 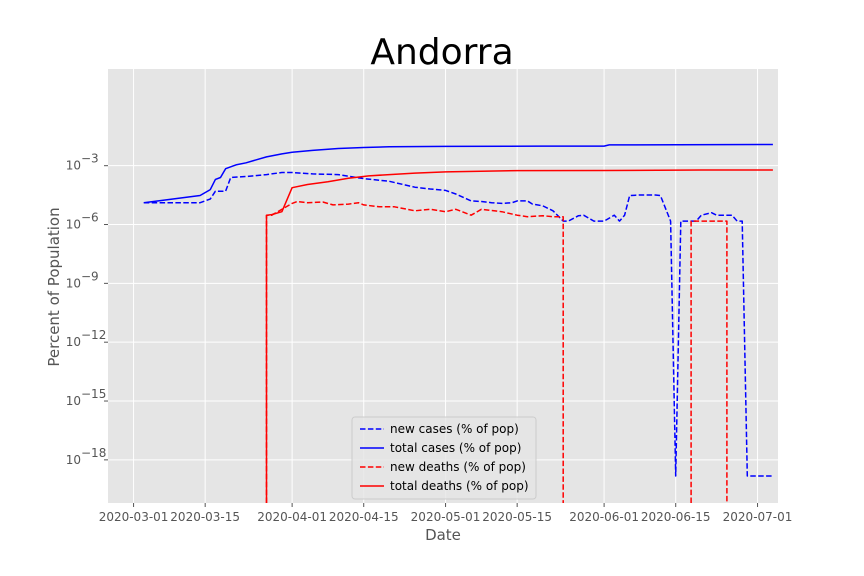 I want to click on y-tick-label-1: 10, so click(x=73, y=225).